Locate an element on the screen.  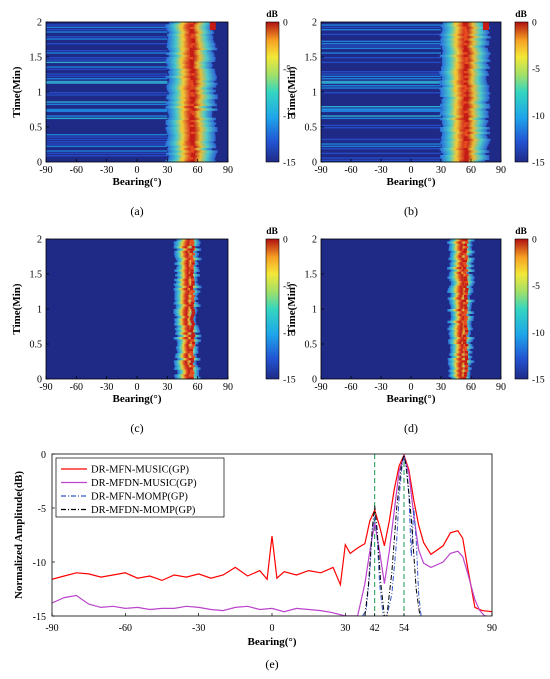
x-tick-label: 60 is located at coordinates (471, 387).